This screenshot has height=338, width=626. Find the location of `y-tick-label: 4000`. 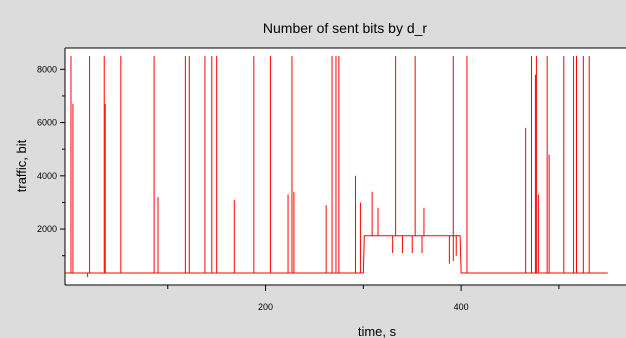

y-tick-label: 4000 is located at coordinates (47, 176).